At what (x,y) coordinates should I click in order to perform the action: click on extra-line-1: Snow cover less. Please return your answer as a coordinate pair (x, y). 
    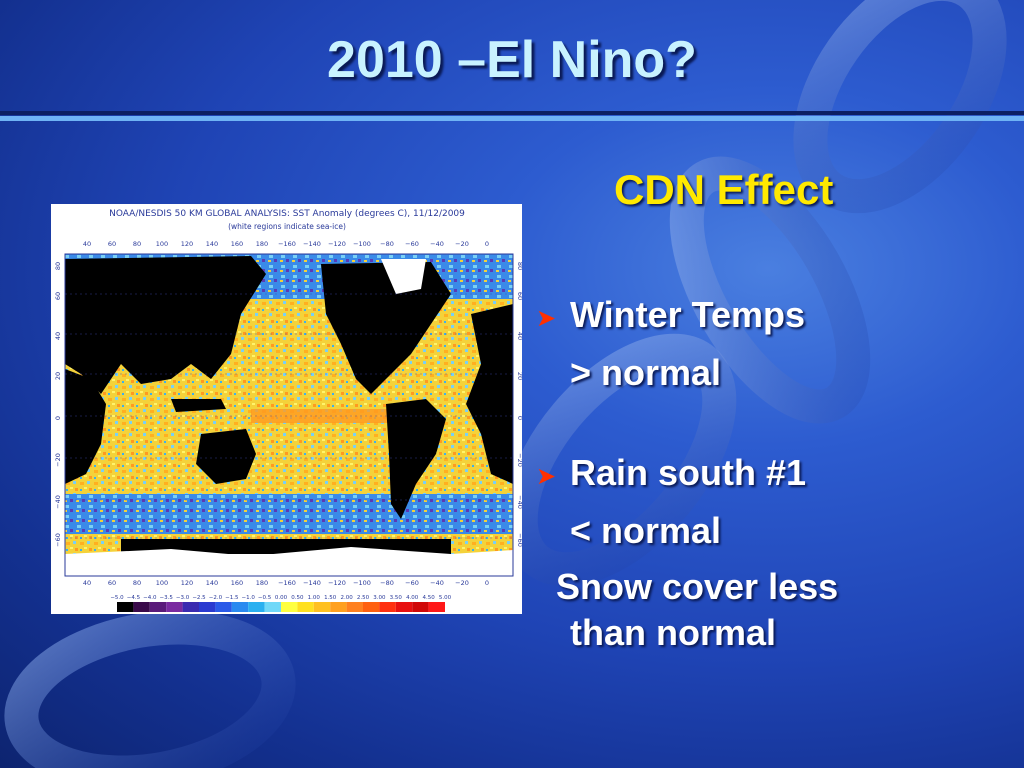
    Looking at the image, I should click on (697, 586).